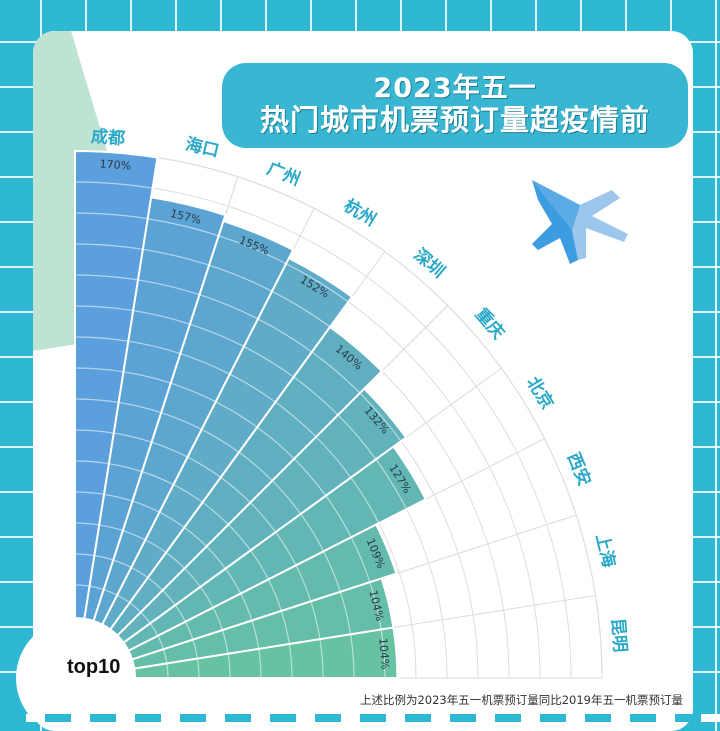 This screenshot has height=731, width=720. I want to click on title-banner: 2023年五一 热门城市机票预订量超疫情前, so click(455, 105).